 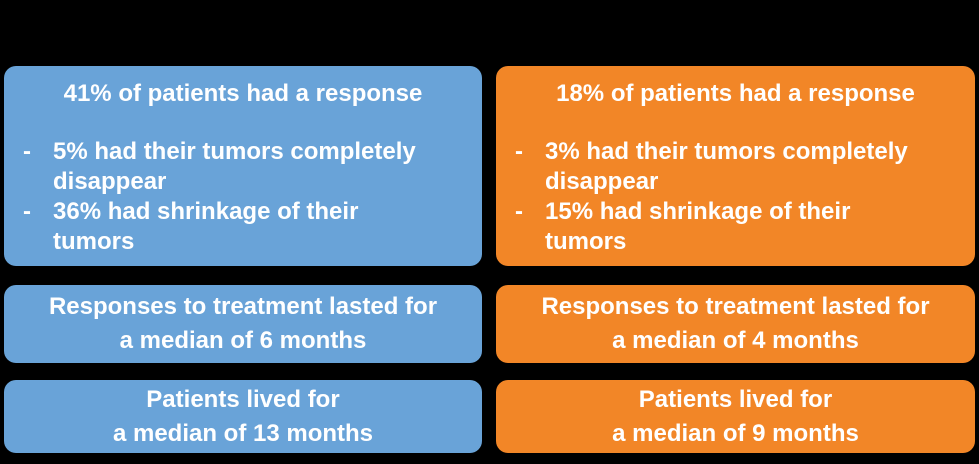 I want to click on response-heading-blue: 41% of patients had a response, so click(x=243, y=93).